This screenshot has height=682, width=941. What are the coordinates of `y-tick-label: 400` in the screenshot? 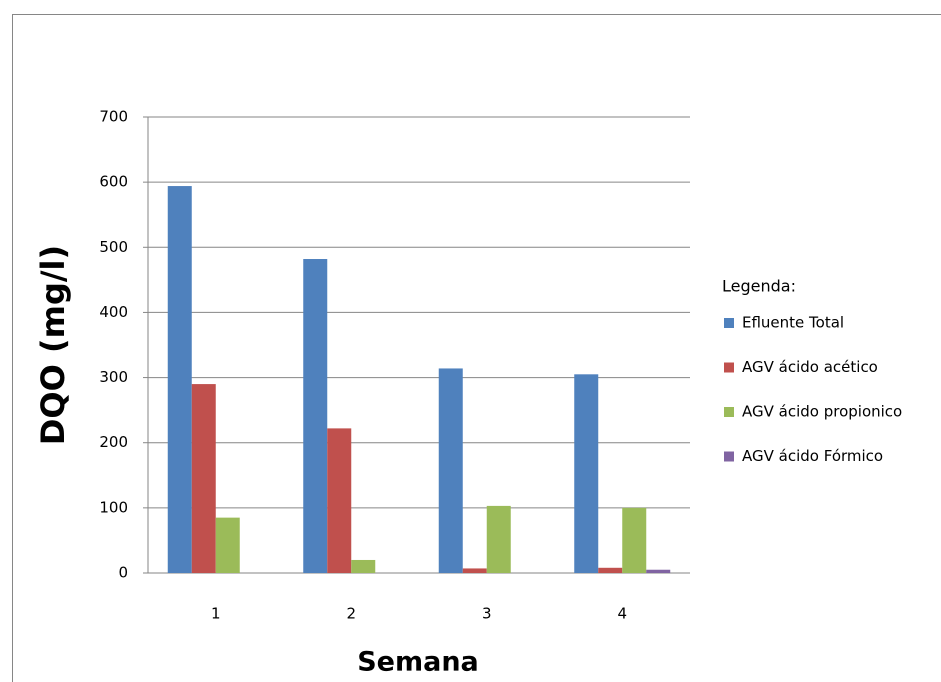 It's located at (113, 312).